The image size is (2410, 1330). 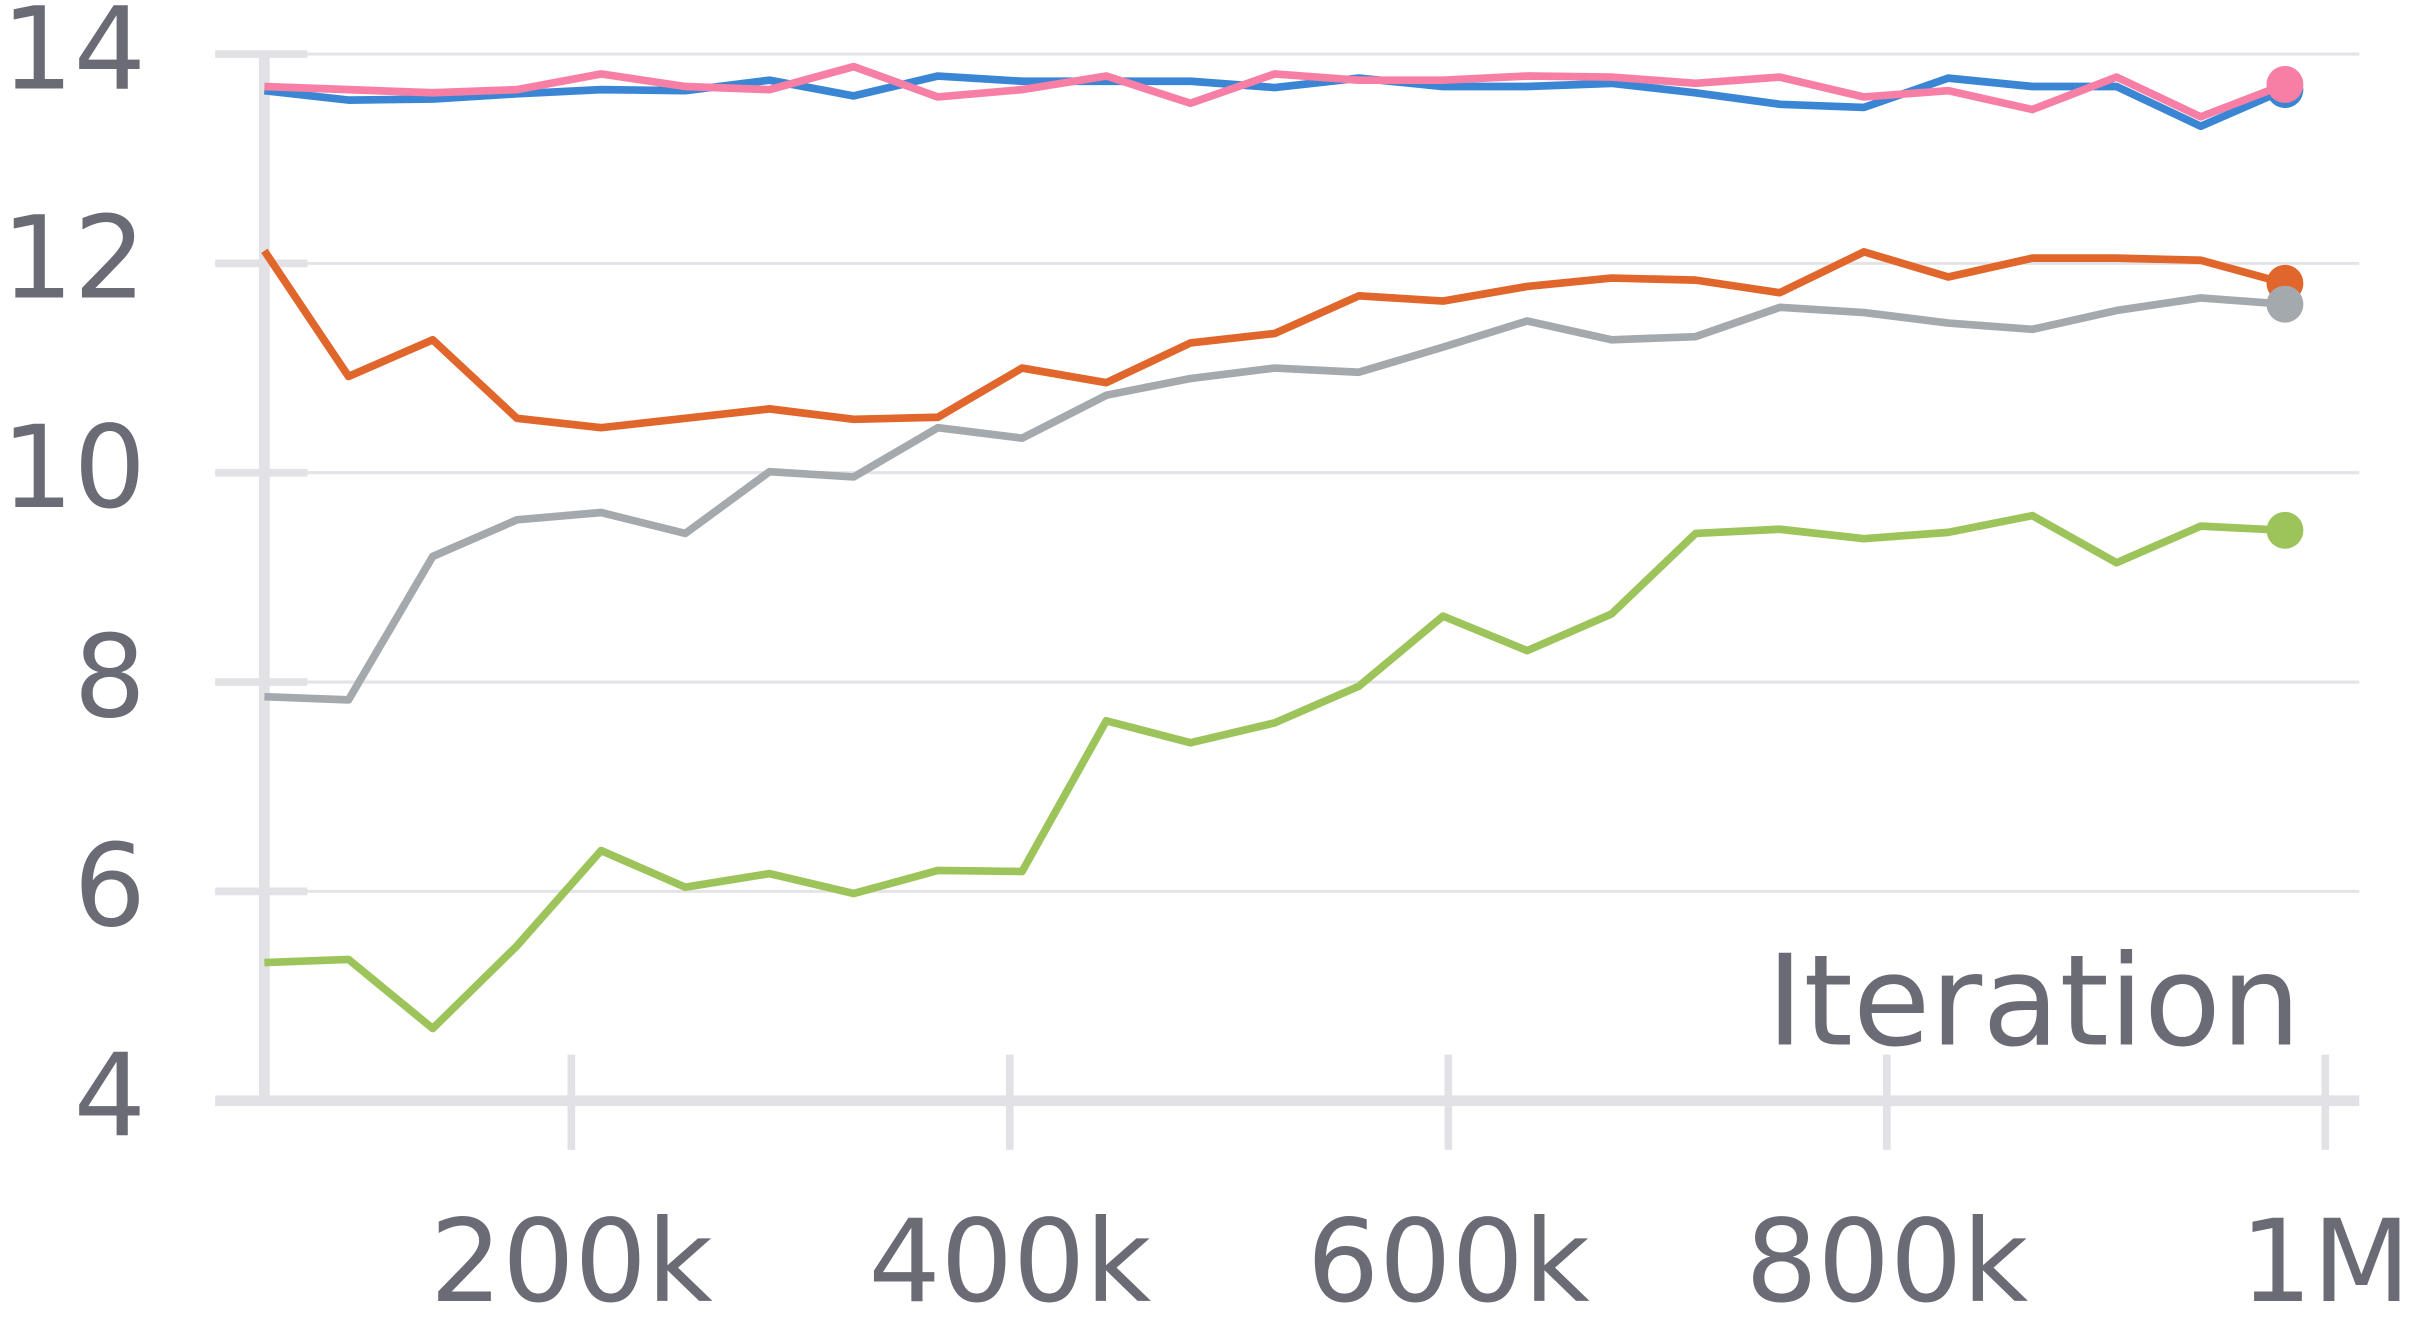 I want to click on y-tick-label: 14, so click(x=73, y=57).